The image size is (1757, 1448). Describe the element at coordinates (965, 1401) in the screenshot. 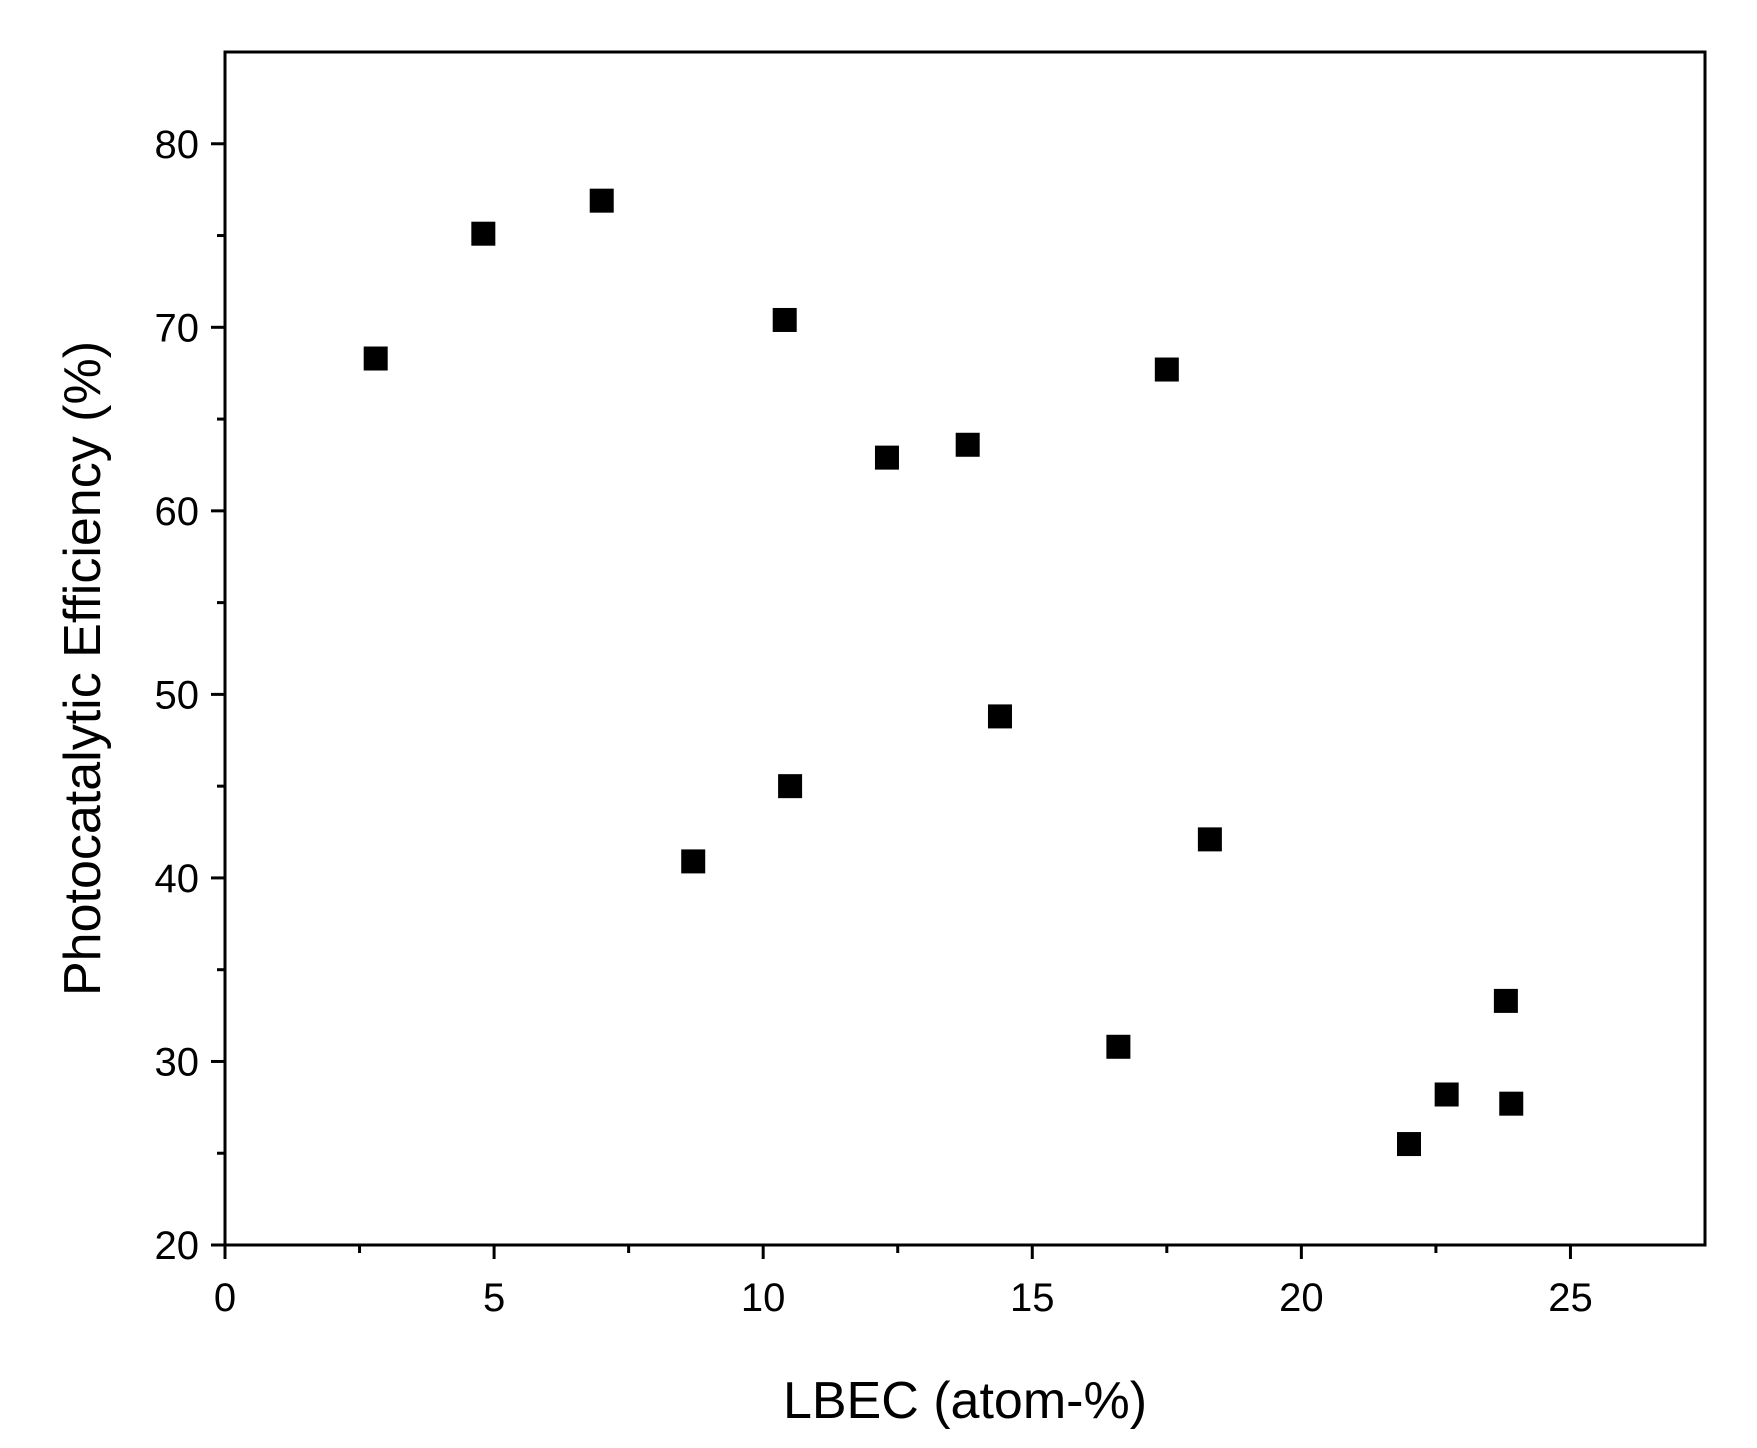

I see `x-axis-label: LBEC (atom-%)` at that location.